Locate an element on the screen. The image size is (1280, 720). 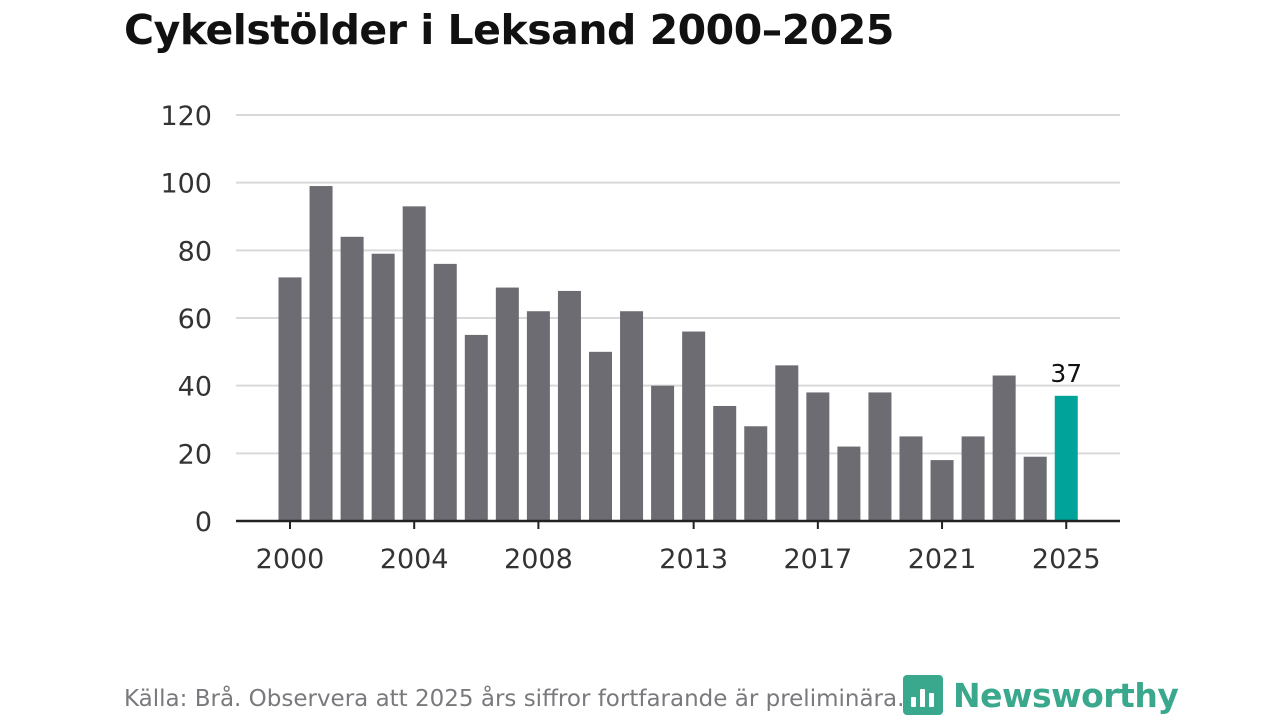
y-tick-label: 60 is located at coordinates (195, 319).